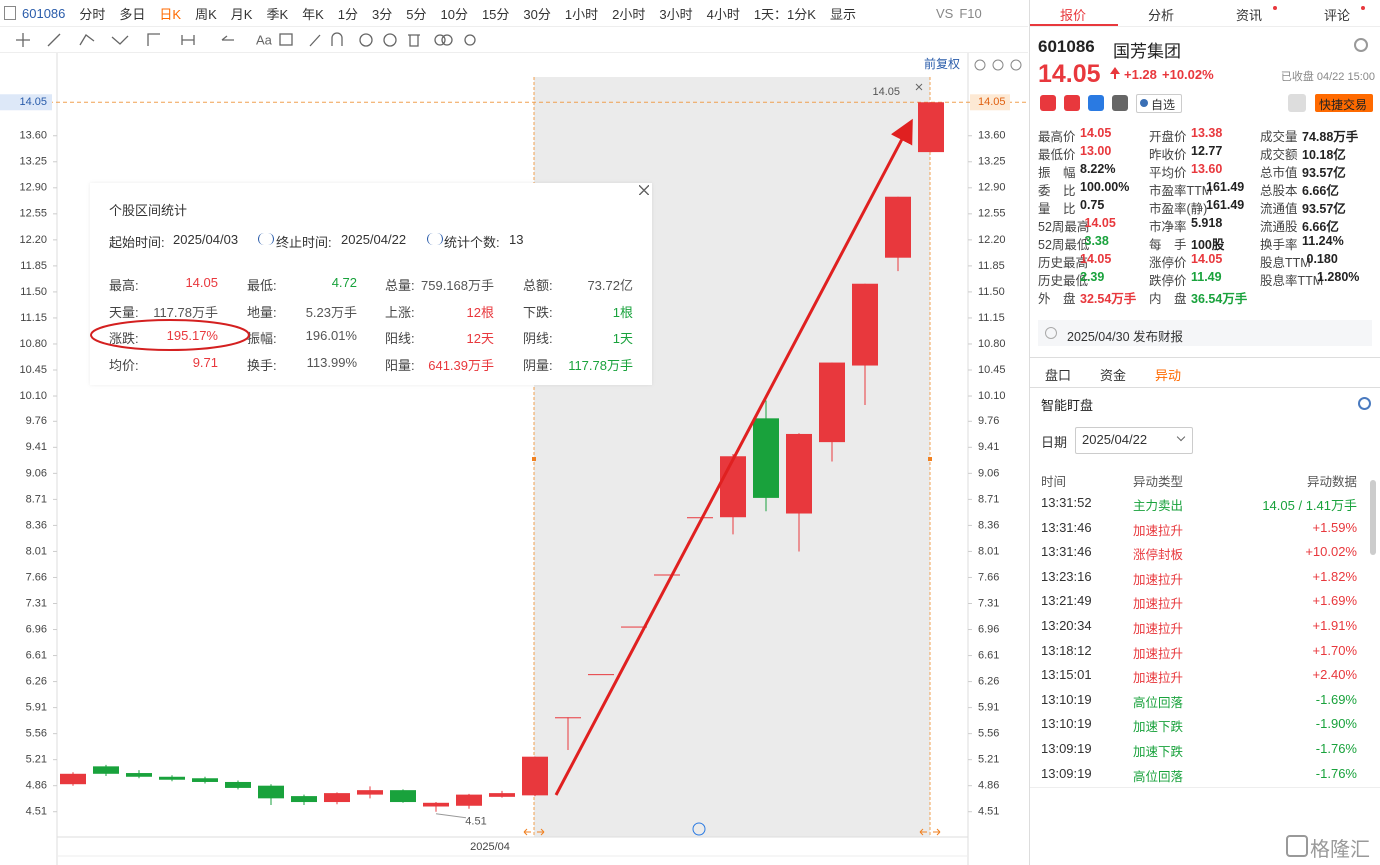  Describe the element at coordinates (382, 14) in the screenshot. I see `period-tab: 3分` at that location.